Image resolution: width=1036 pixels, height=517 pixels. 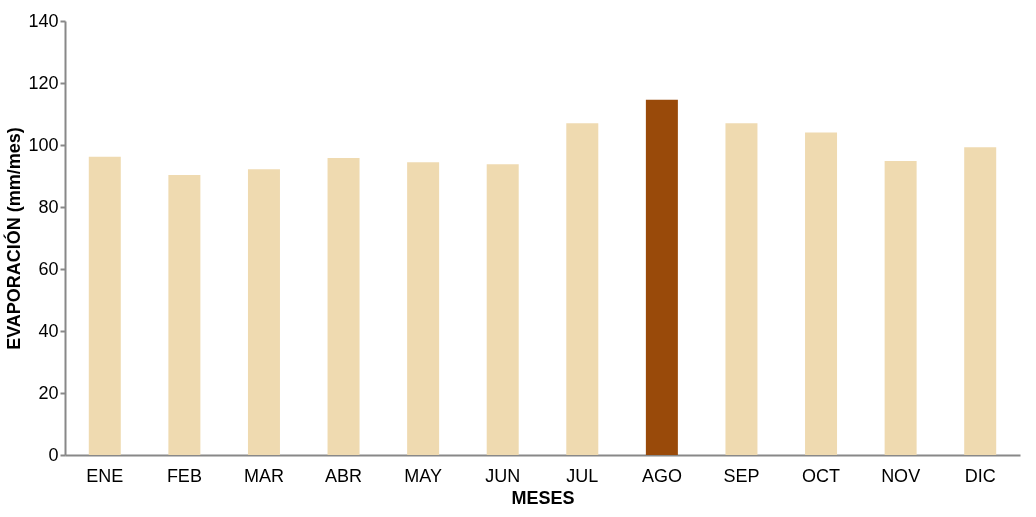 I want to click on x-tick-label: OCT, so click(x=821, y=475).